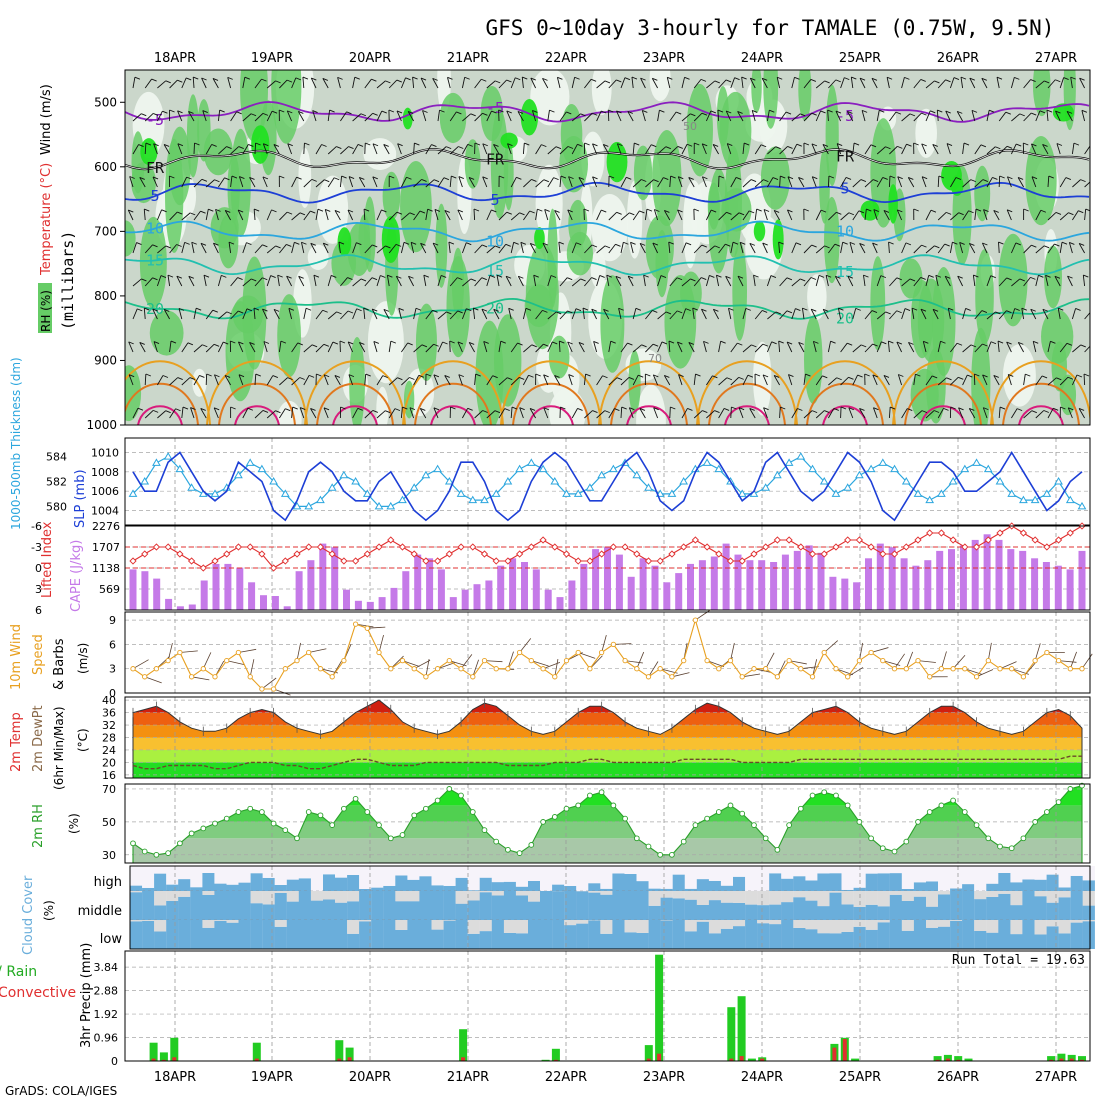 Image resolution: width=1100 pixels, height=1100 pixels. What do you see at coordinates (16, 657) in the screenshot?
I see `wind10-label-a: 10m Wind` at bounding box center [16, 657].